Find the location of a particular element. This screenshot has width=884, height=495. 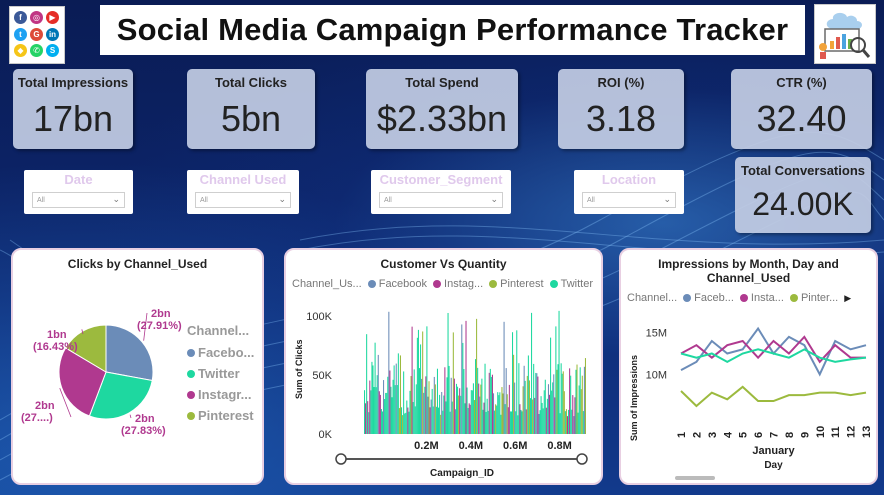

horizontal-scrollbar is located at coordinates (695, 478).